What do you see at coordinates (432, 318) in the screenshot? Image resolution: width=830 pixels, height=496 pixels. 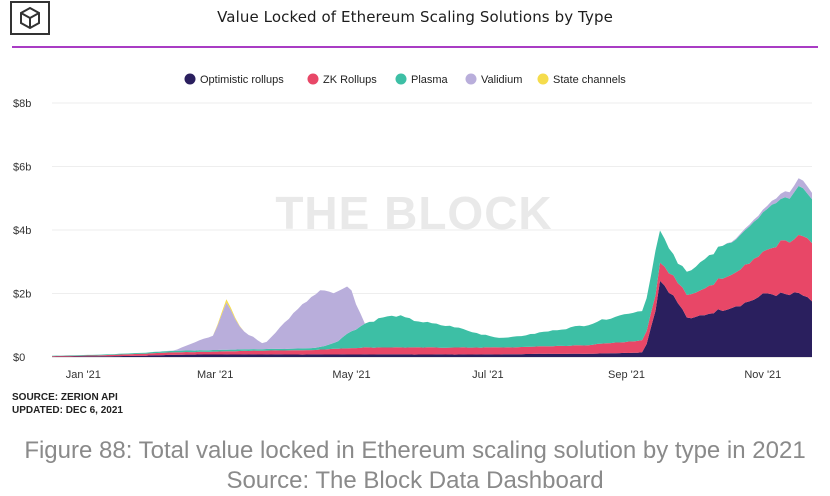 I see `series-area-optimistic-rollups` at bounding box center [432, 318].